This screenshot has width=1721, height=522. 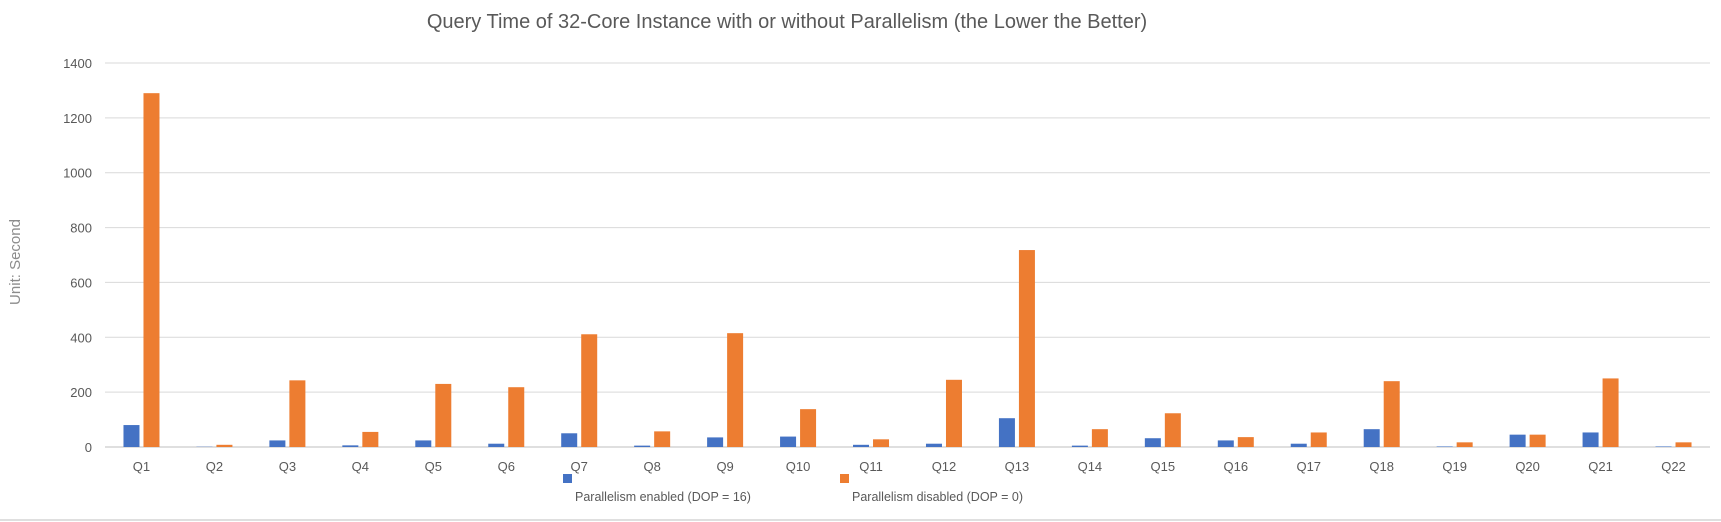 I want to click on bar-disabled-q2, so click(x=224, y=445).